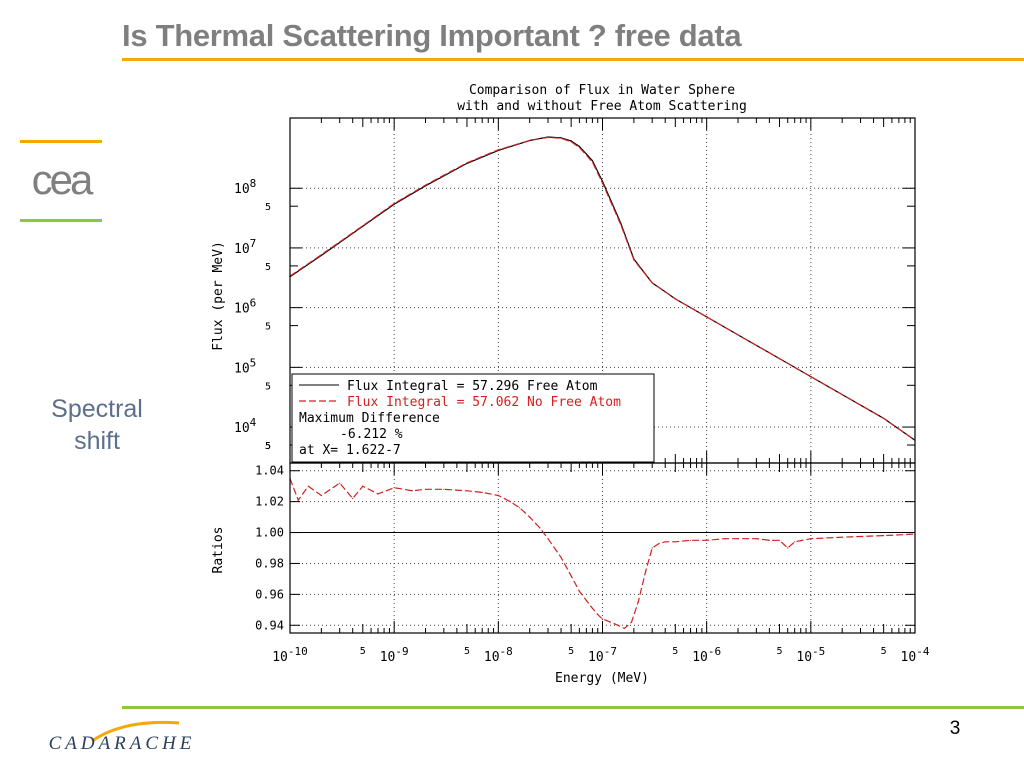  I want to click on upper-y-tick-label: 10⁵, so click(245, 366).